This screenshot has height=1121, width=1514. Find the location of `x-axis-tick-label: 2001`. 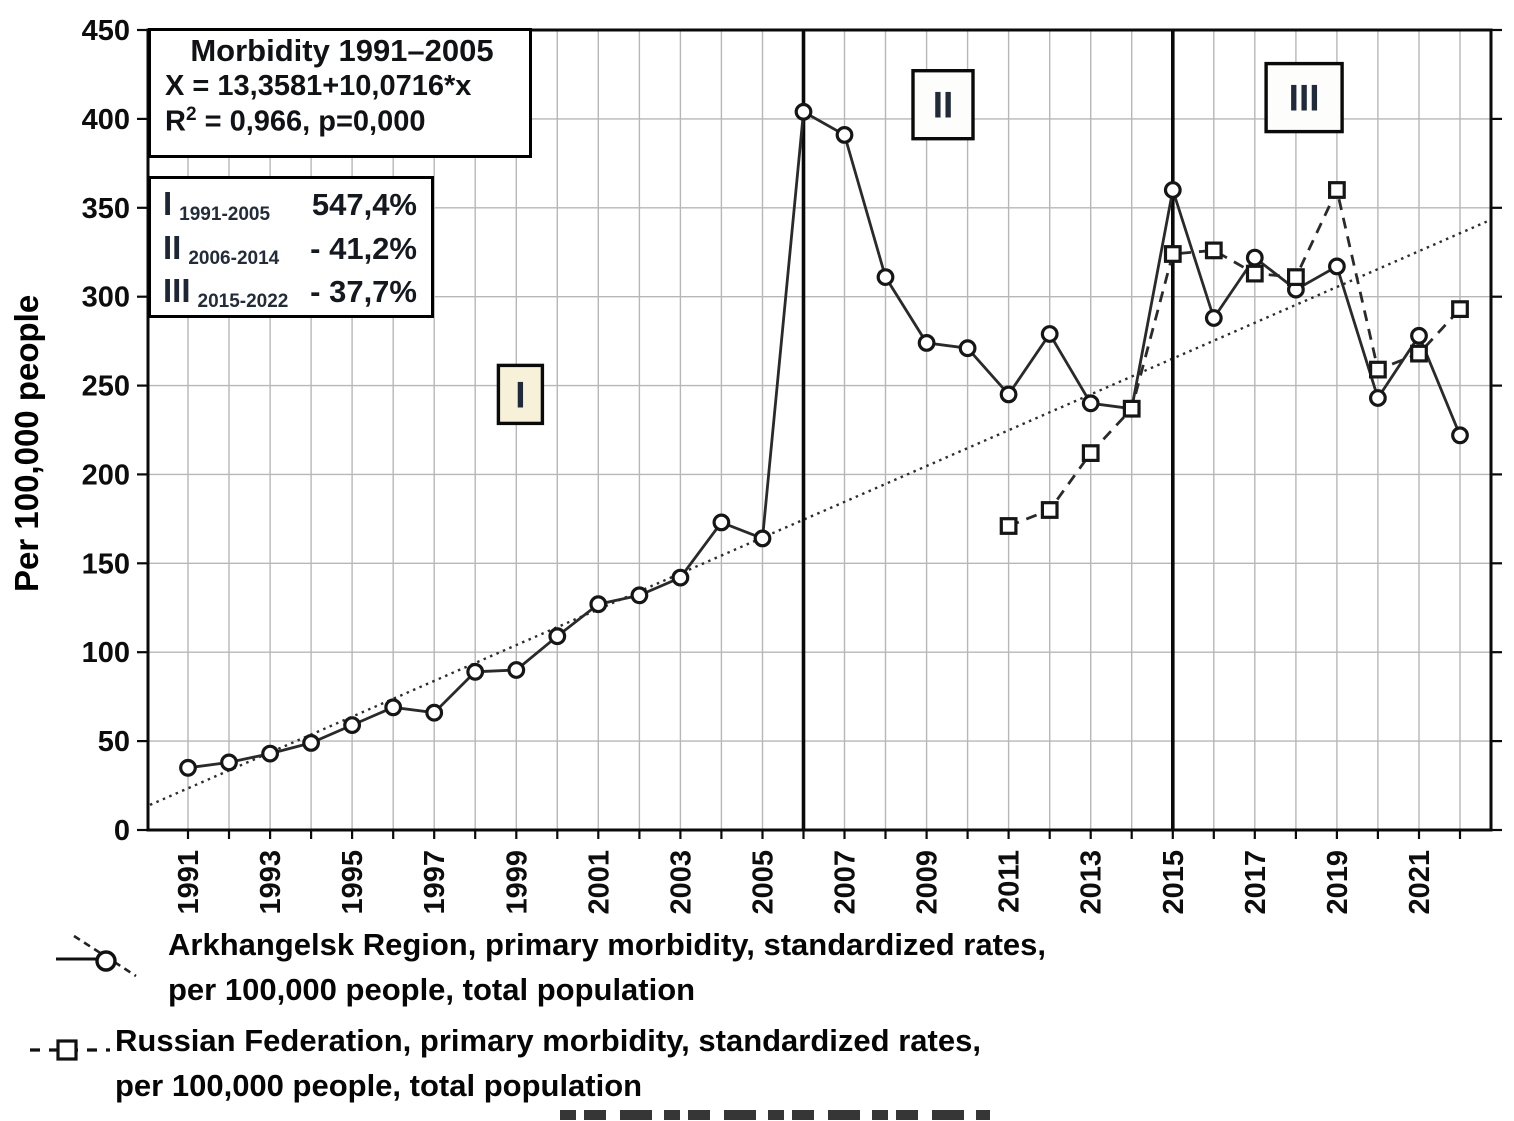

x-axis-tick-label: 2001 is located at coordinates (599, 882).